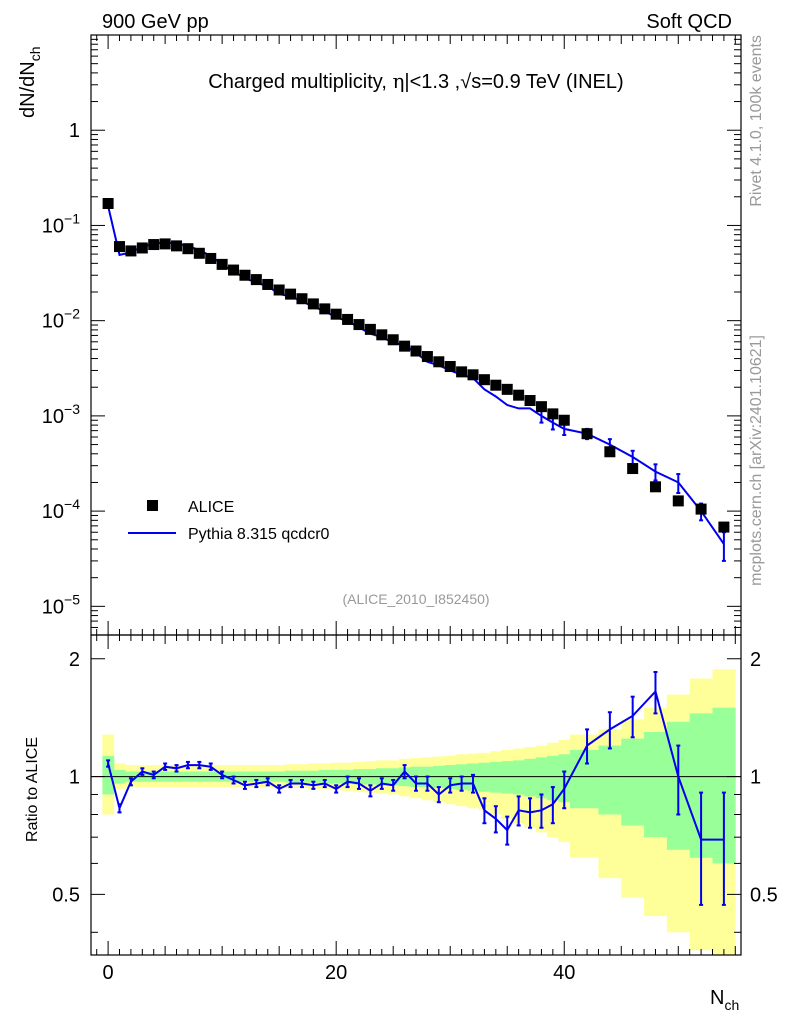 This screenshot has width=786, height=1024. I want to click on main-y-tick-label: 1, so click(74, 131).